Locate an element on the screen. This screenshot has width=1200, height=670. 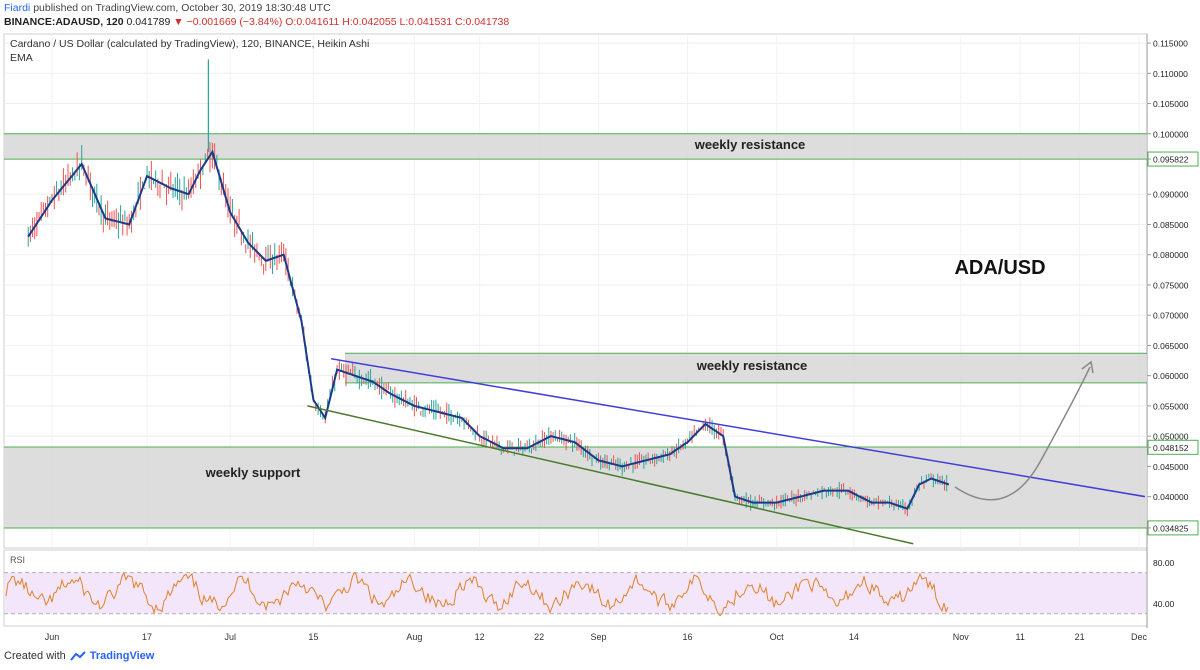
time-tick-label: Jun is located at coordinates (52, 637).